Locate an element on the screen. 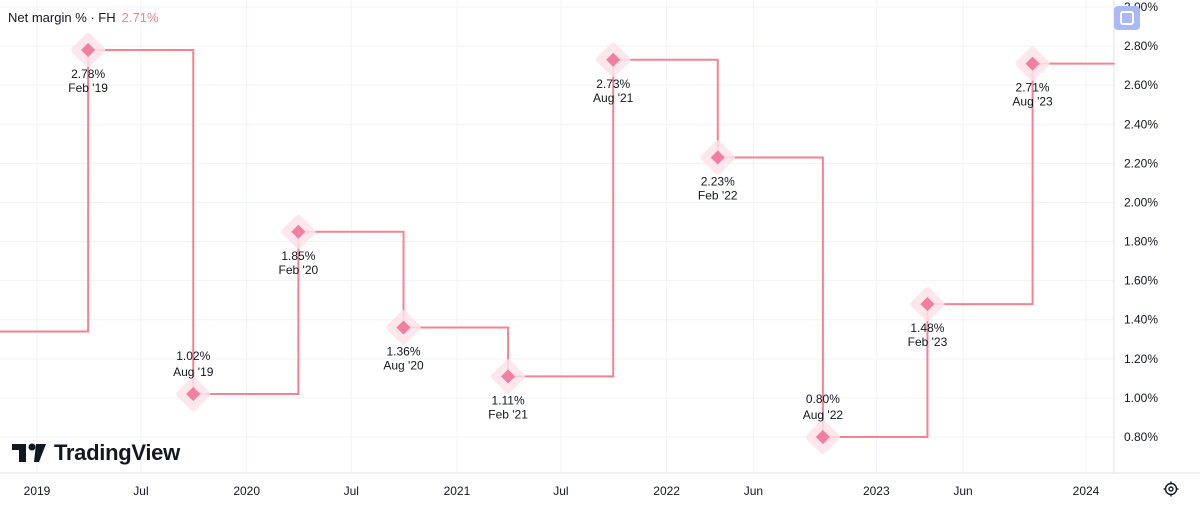 This screenshot has height=511, width=1200. data-label-value: 1.48% is located at coordinates (927, 328).